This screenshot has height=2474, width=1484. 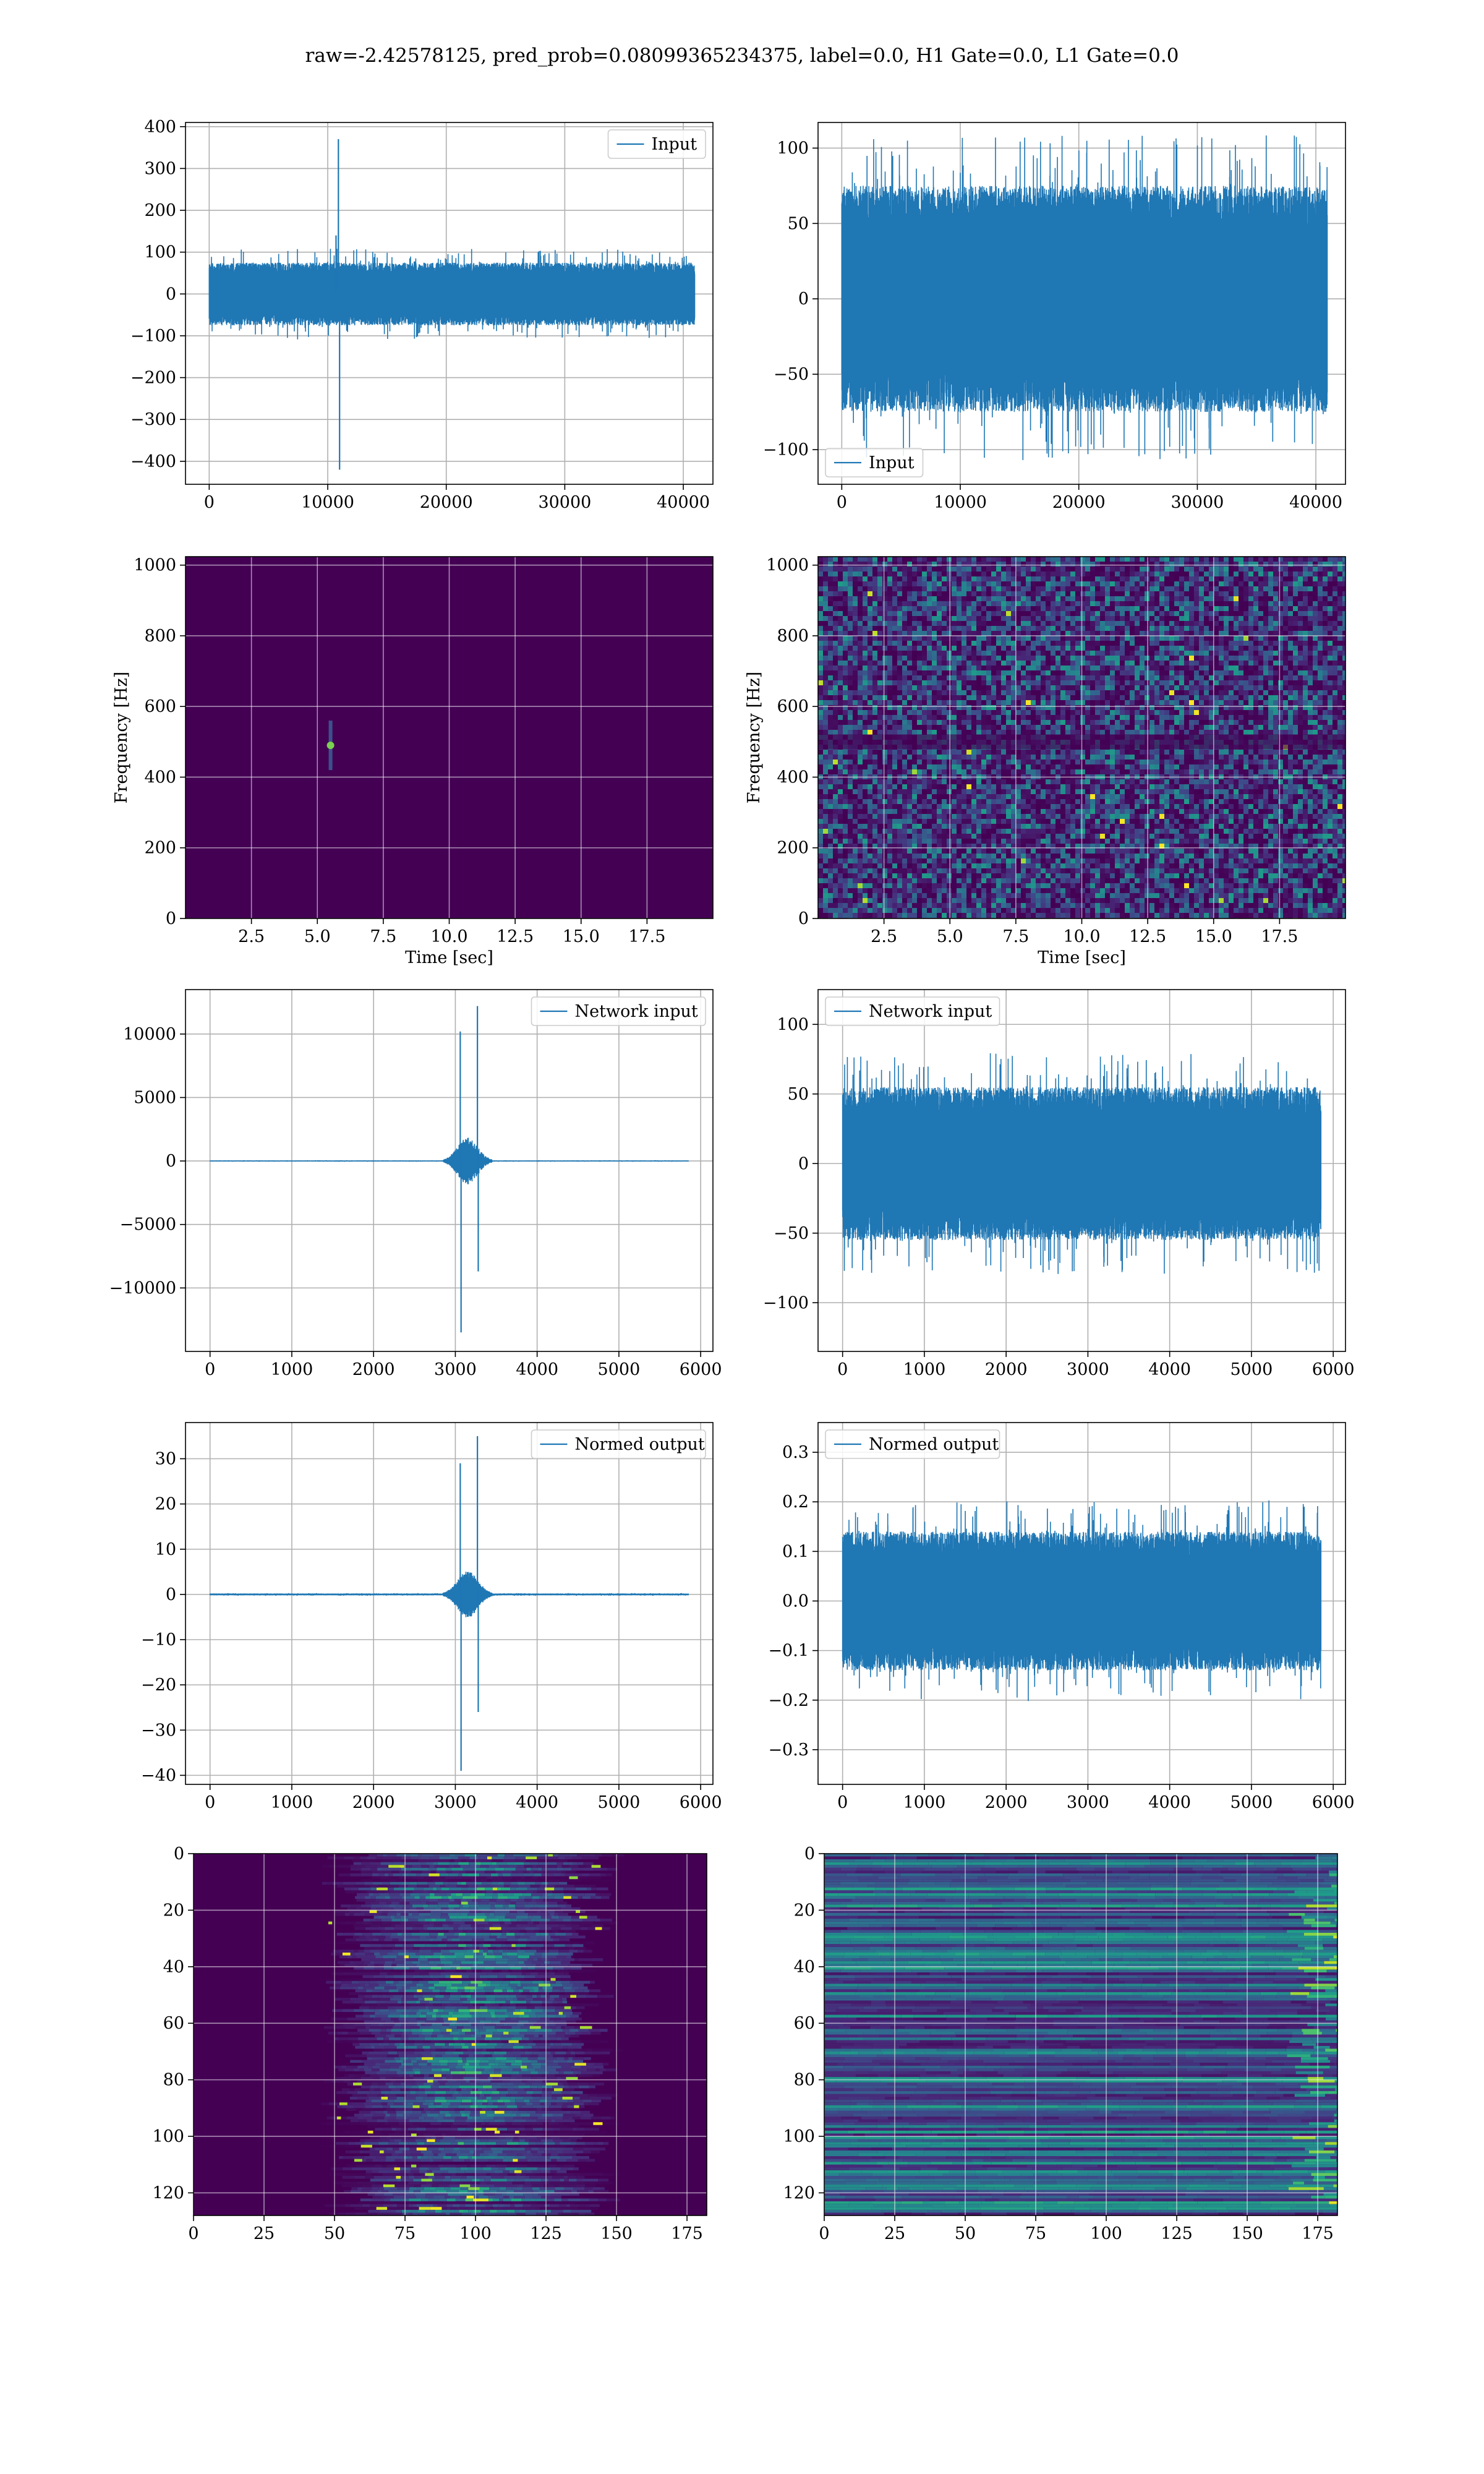 I want to click on input-right-frame, so click(x=1081, y=303).